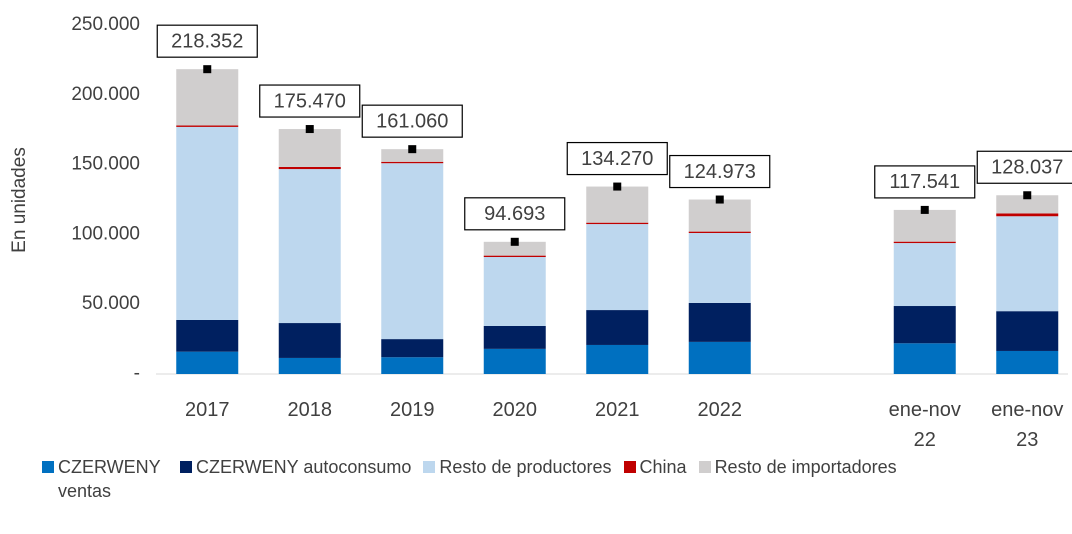  I want to click on y-tick-label: -, so click(137, 373).